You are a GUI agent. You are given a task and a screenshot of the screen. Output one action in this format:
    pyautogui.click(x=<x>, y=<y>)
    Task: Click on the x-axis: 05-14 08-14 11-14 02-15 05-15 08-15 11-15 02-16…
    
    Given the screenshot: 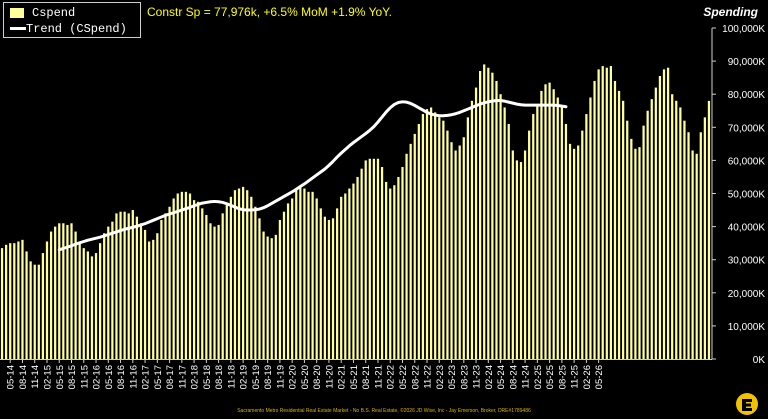 What is the action you would take?
    pyautogui.click(x=356, y=374)
    